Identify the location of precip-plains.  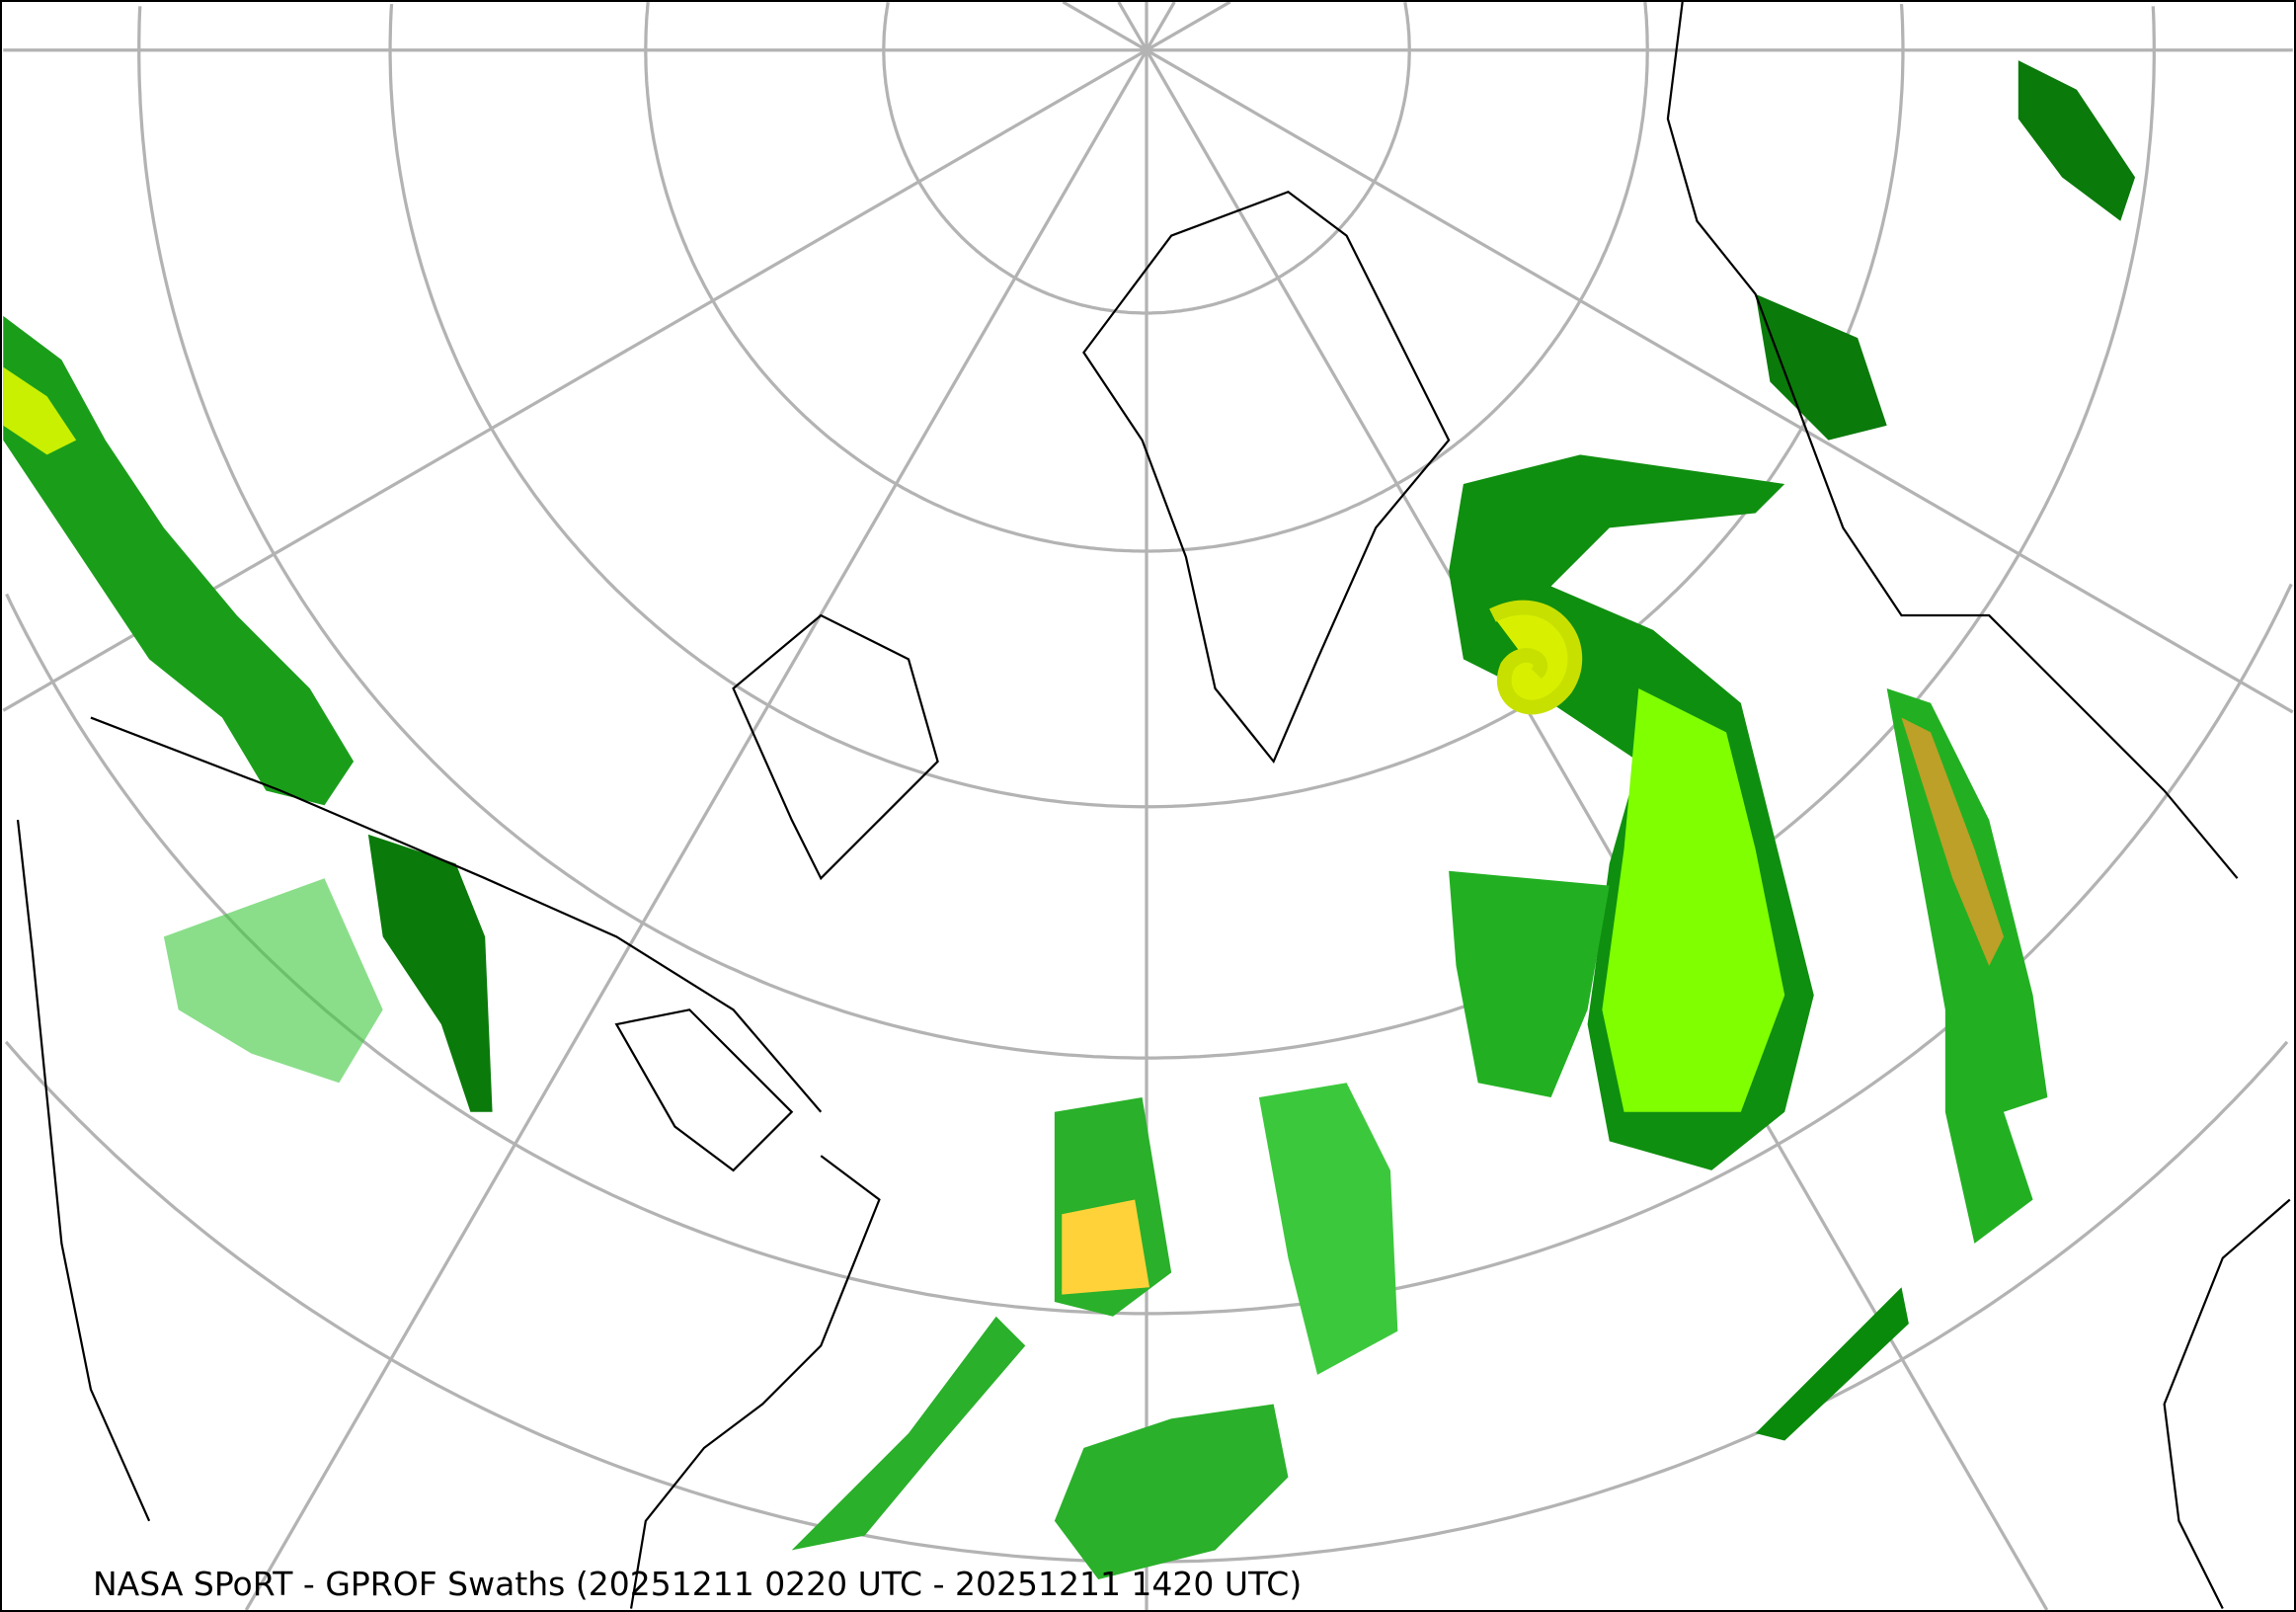
(273, 981).